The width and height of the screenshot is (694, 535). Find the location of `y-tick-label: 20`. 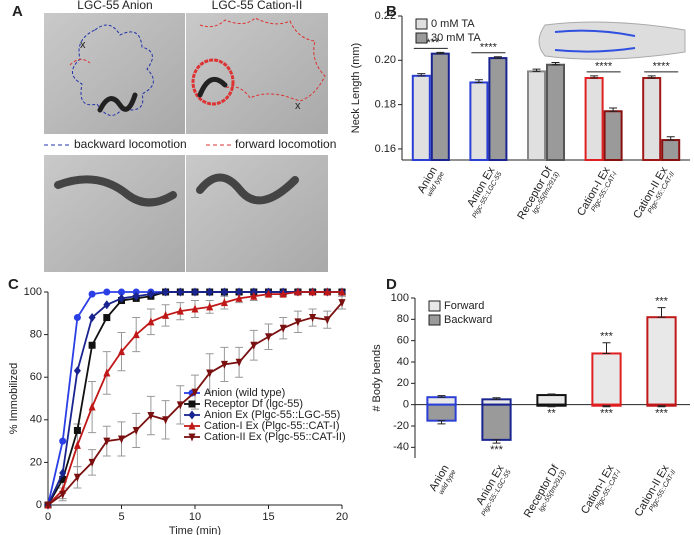

y-tick-label: 20 is located at coordinates (36, 462).